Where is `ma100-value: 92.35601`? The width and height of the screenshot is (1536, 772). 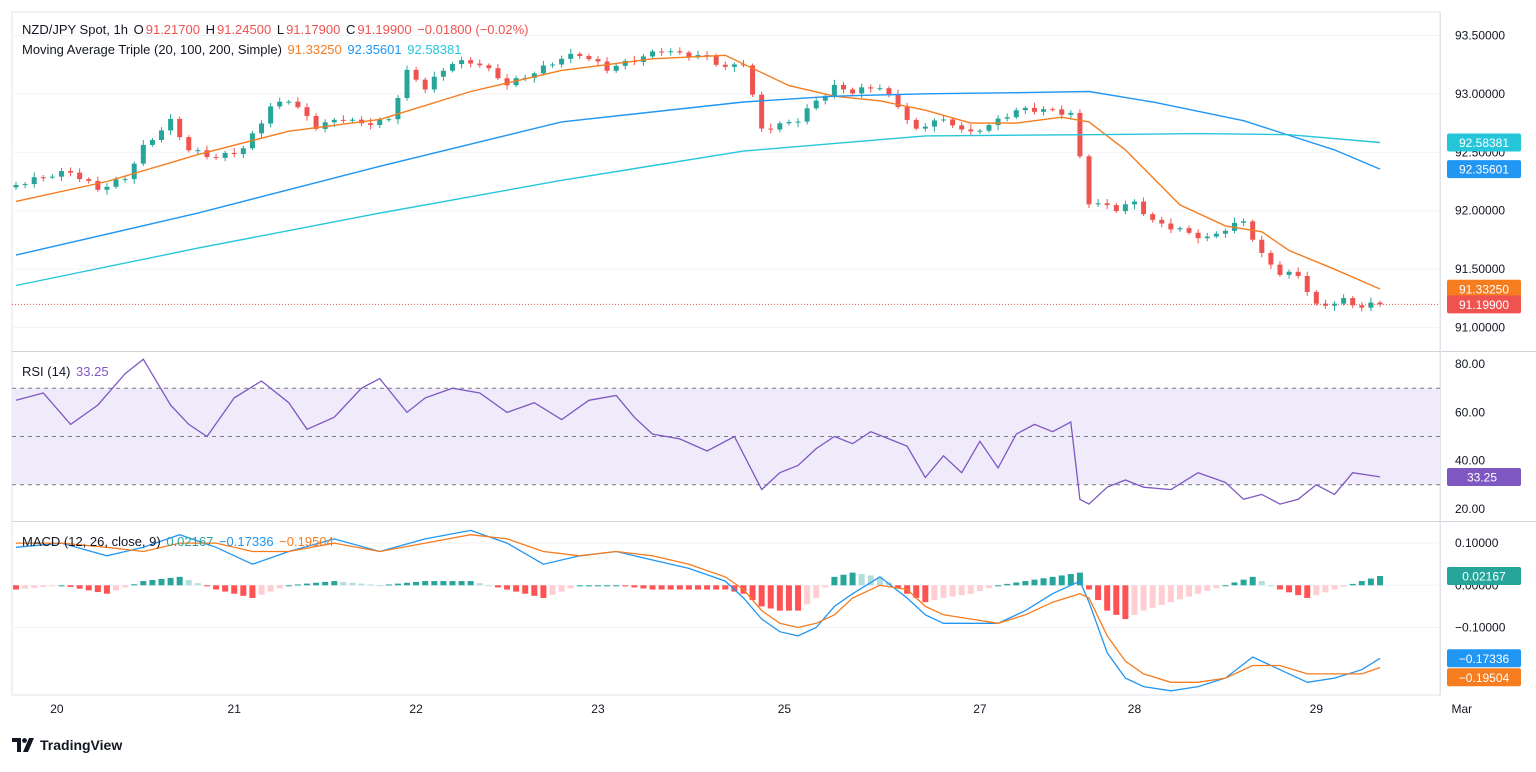 ma100-value: 92.35601 is located at coordinates (374, 49).